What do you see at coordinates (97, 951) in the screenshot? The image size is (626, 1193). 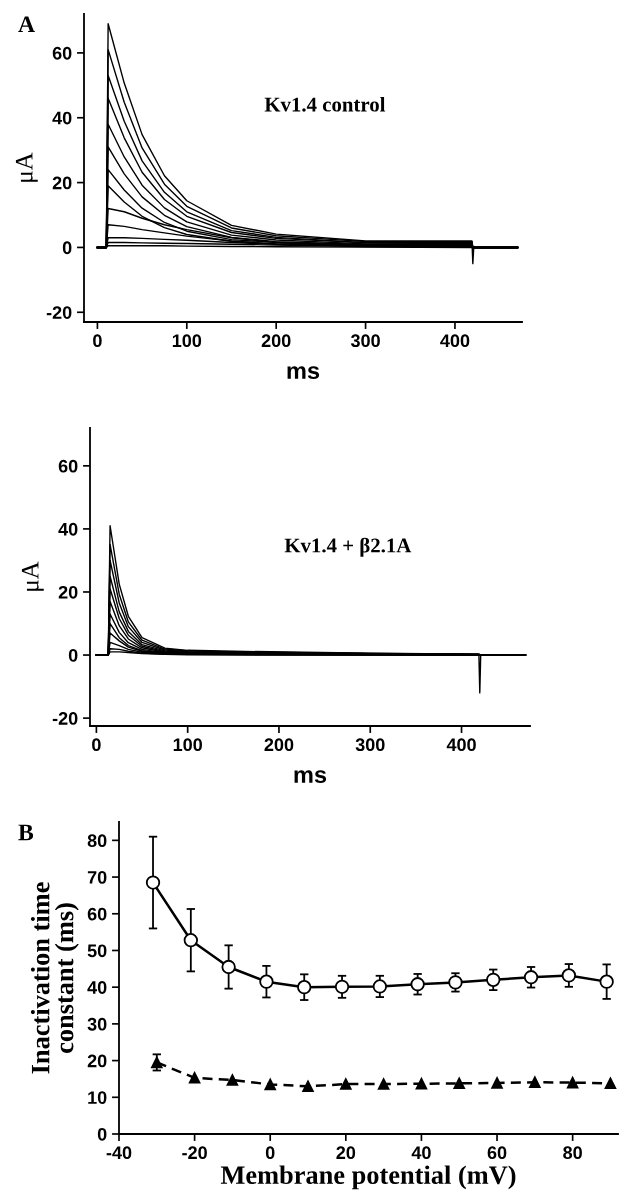 I see `y-tick-label: 50` at bounding box center [97, 951].